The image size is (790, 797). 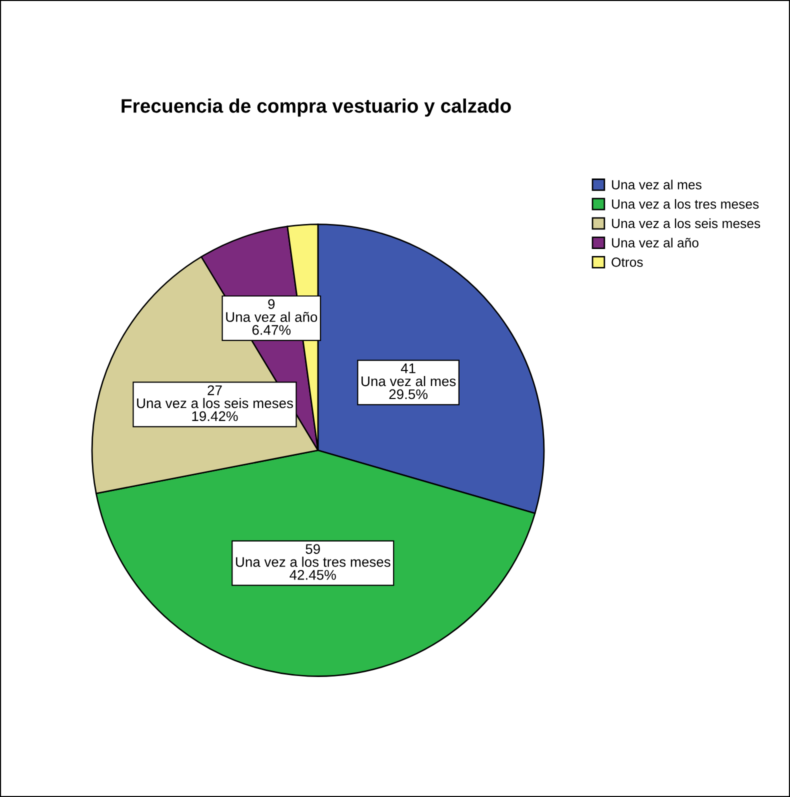 What do you see at coordinates (313, 562) in the screenshot?
I see `data-label: 59 Una vez a los tres meses 42.45%` at bounding box center [313, 562].